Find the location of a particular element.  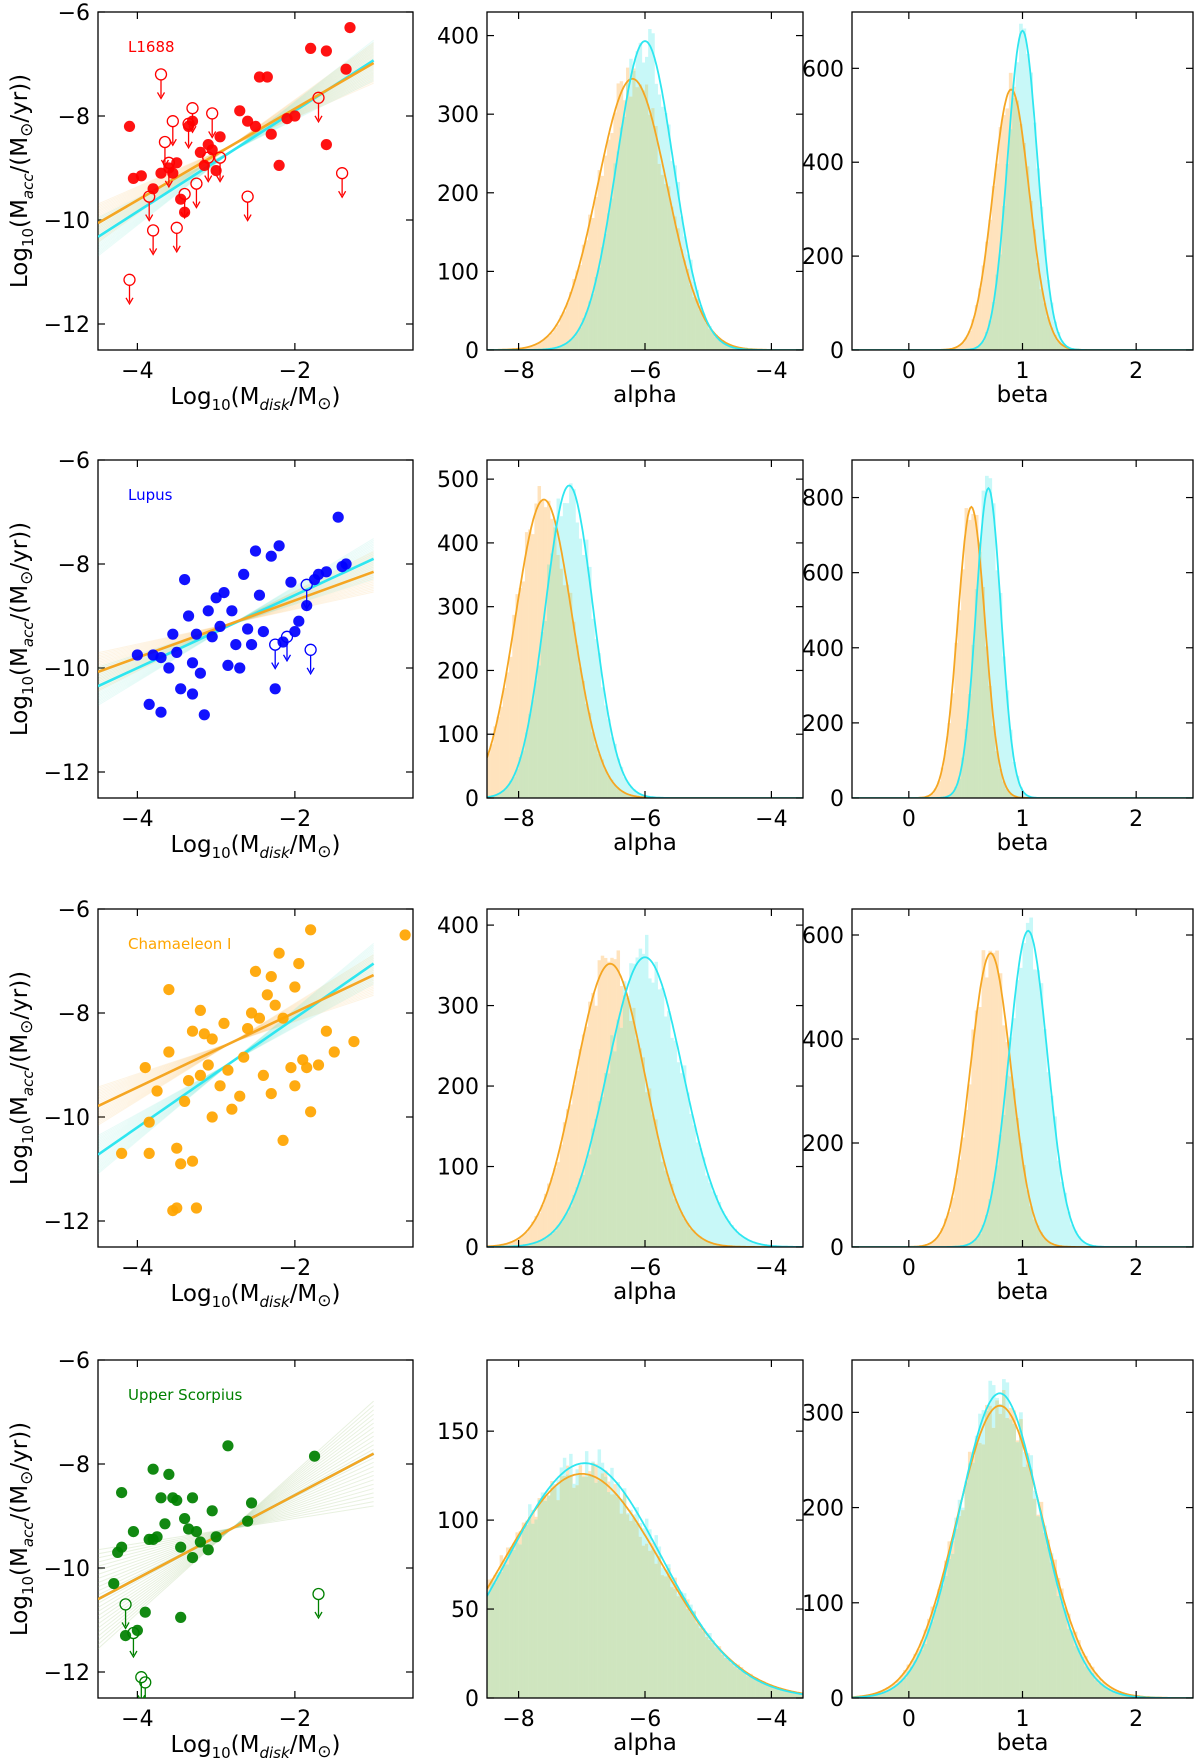

alpha-hist-3-curve-orange is located at coordinates (645, 1584).